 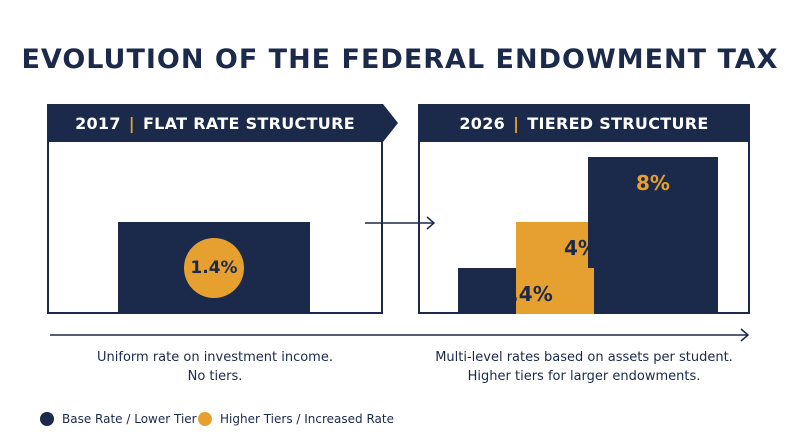 I want to click on legend-label-higher: Higher Tiers / Increased Rate, so click(x=307, y=419).